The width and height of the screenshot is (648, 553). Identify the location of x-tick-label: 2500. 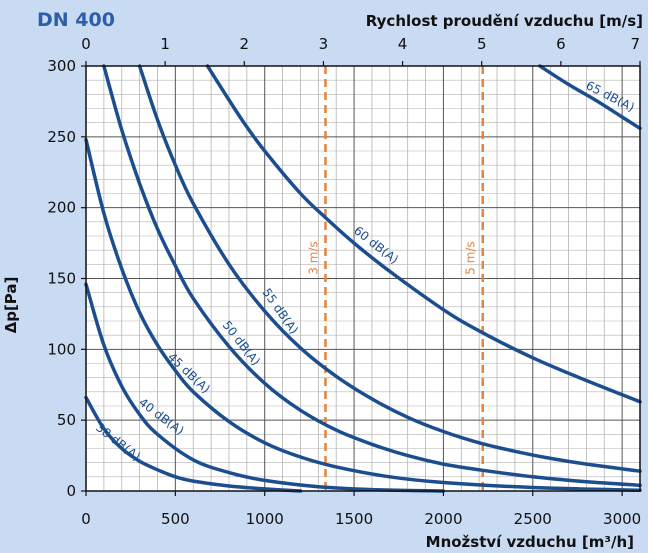
(533, 519).